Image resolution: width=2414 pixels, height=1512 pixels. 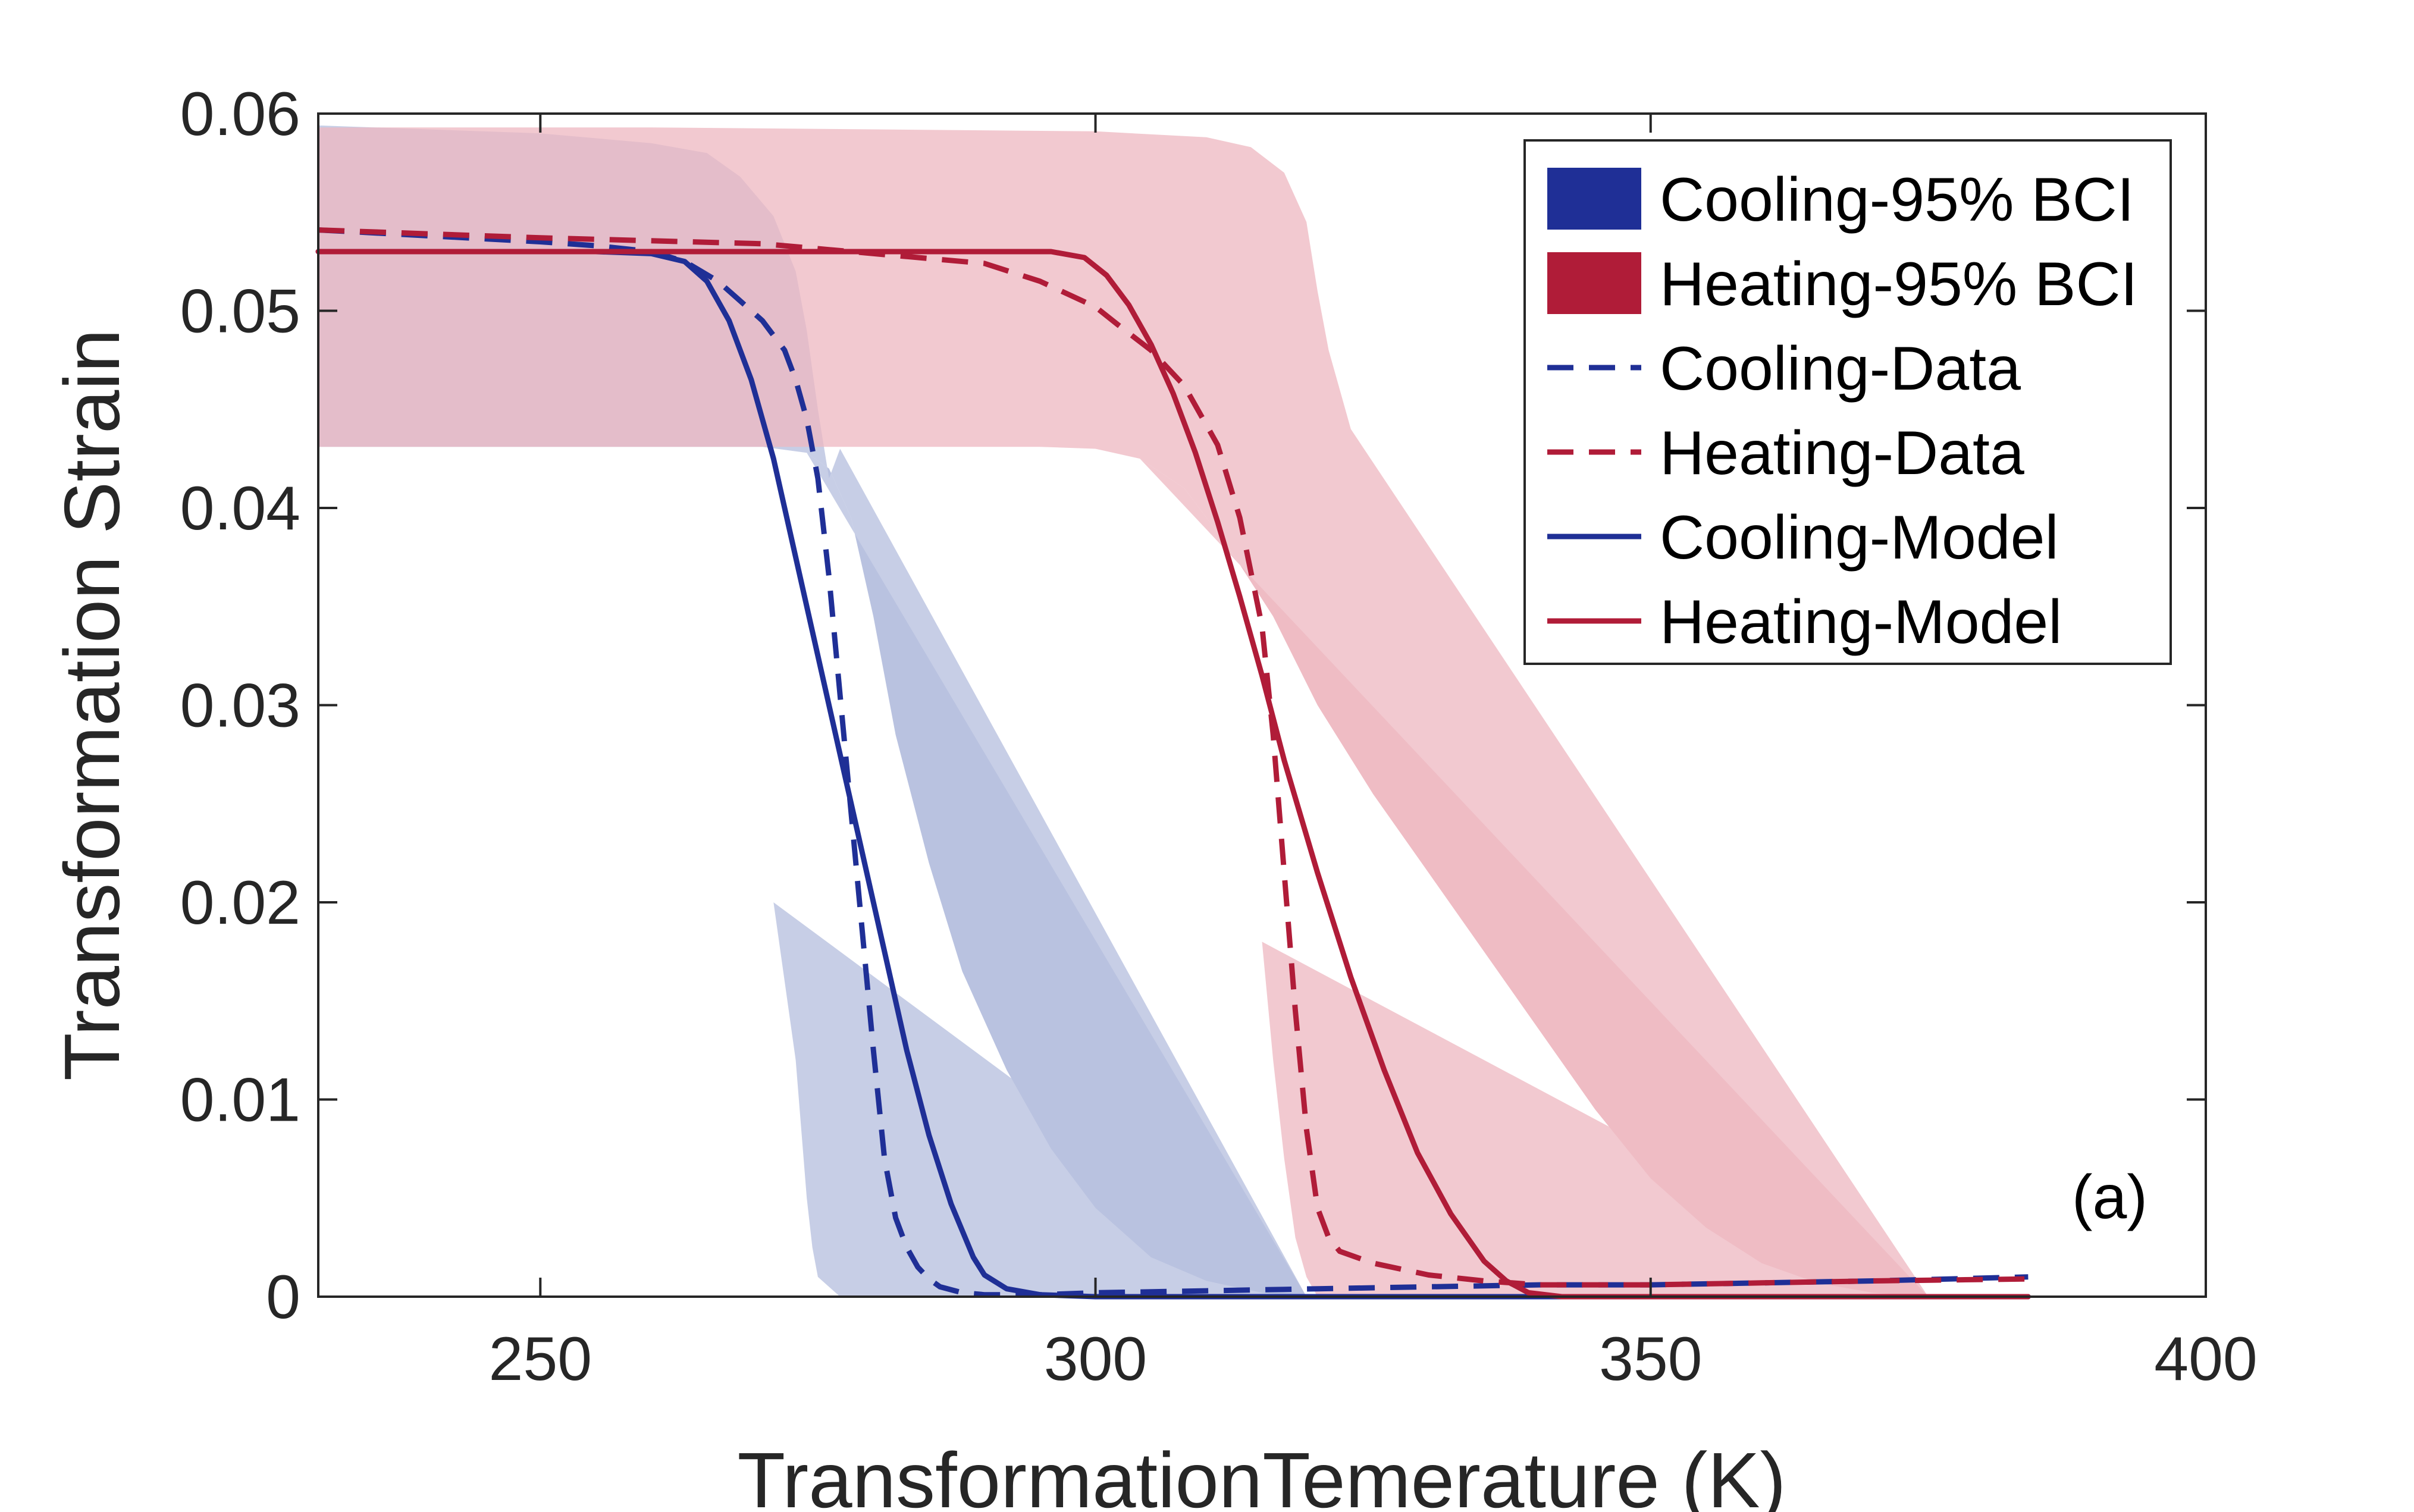 I want to click on y-tick-label: 0.02, so click(x=240, y=902).